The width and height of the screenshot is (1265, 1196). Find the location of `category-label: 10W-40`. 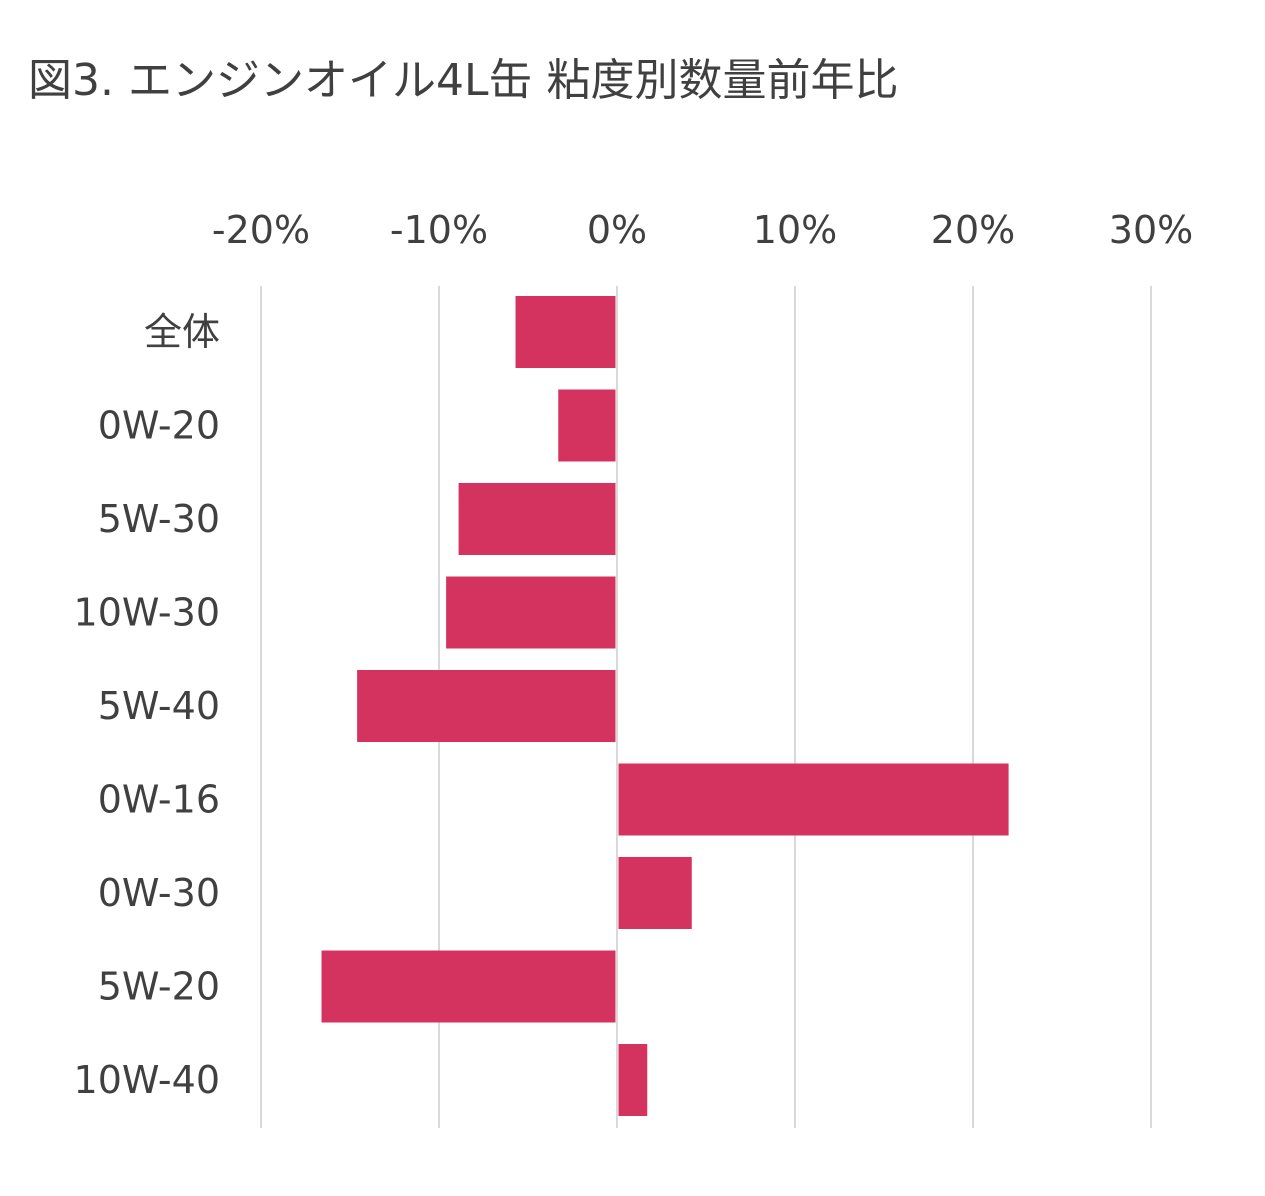

category-label: 10W-40 is located at coordinates (147, 1080).